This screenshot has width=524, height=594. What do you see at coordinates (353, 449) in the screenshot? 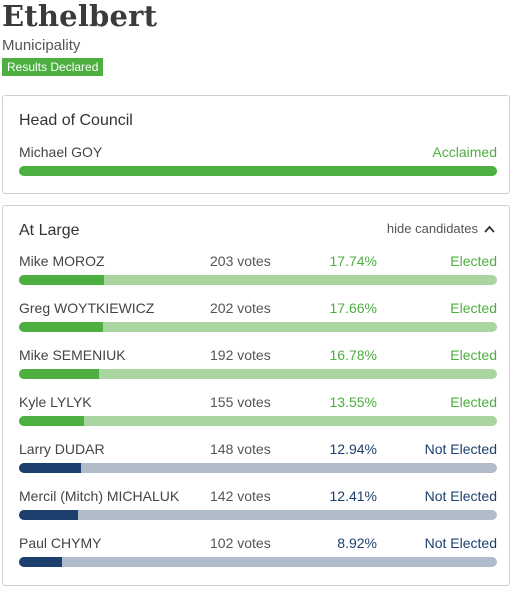
I see `candidate-percent: 12.94%` at bounding box center [353, 449].